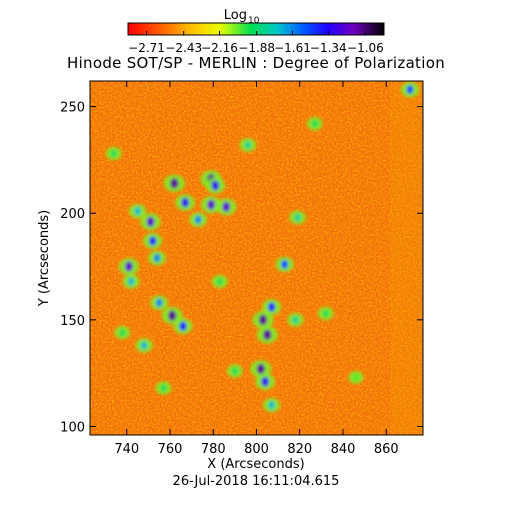 The height and width of the screenshot is (512, 512). What do you see at coordinates (72, 214) in the screenshot?
I see `y-tick-label: 200` at bounding box center [72, 214].